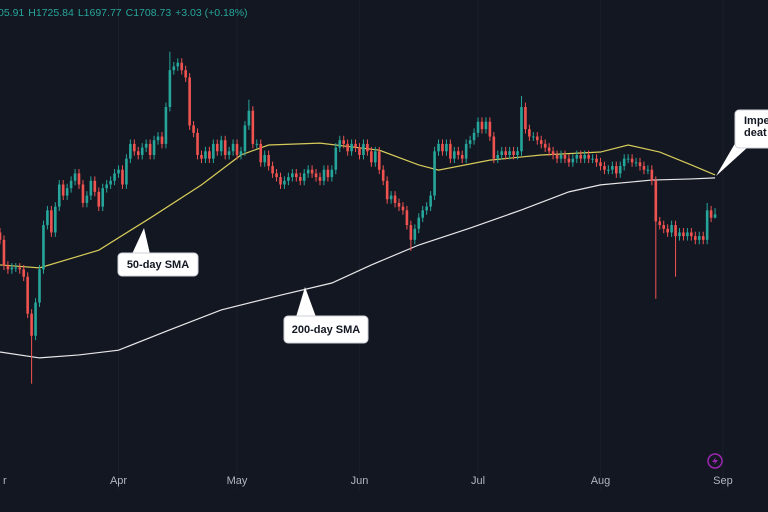 Image resolution: width=768 pixels, height=512 pixels. I want to click on sma50-label: 50-day SMA, so click(158, 265).